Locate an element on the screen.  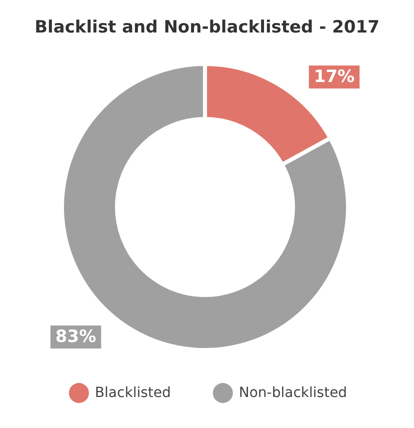
legend-label: Blacklisted is located at coordinates (132, 393).